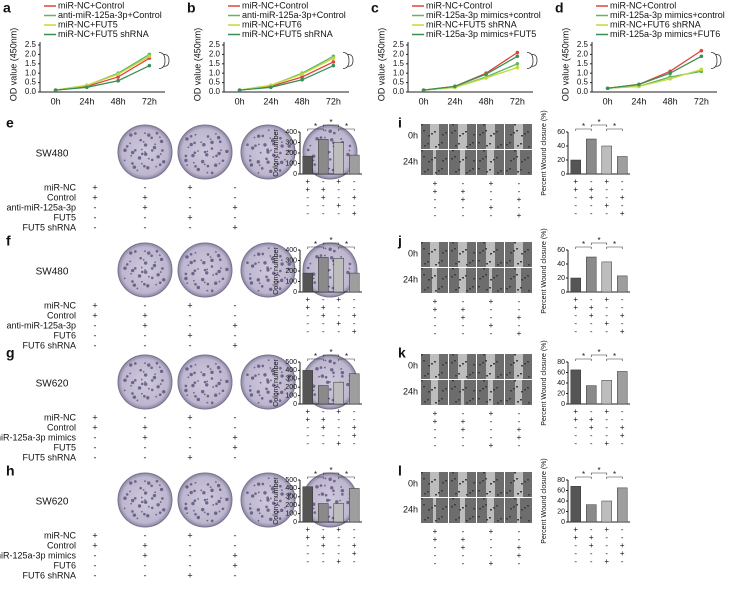 Image resolution: width=735 pixels, height=589 pixels. What do you see at coordinates (307, 282) in the screenshot?
I see `bar` at bounding box center [307, 282].